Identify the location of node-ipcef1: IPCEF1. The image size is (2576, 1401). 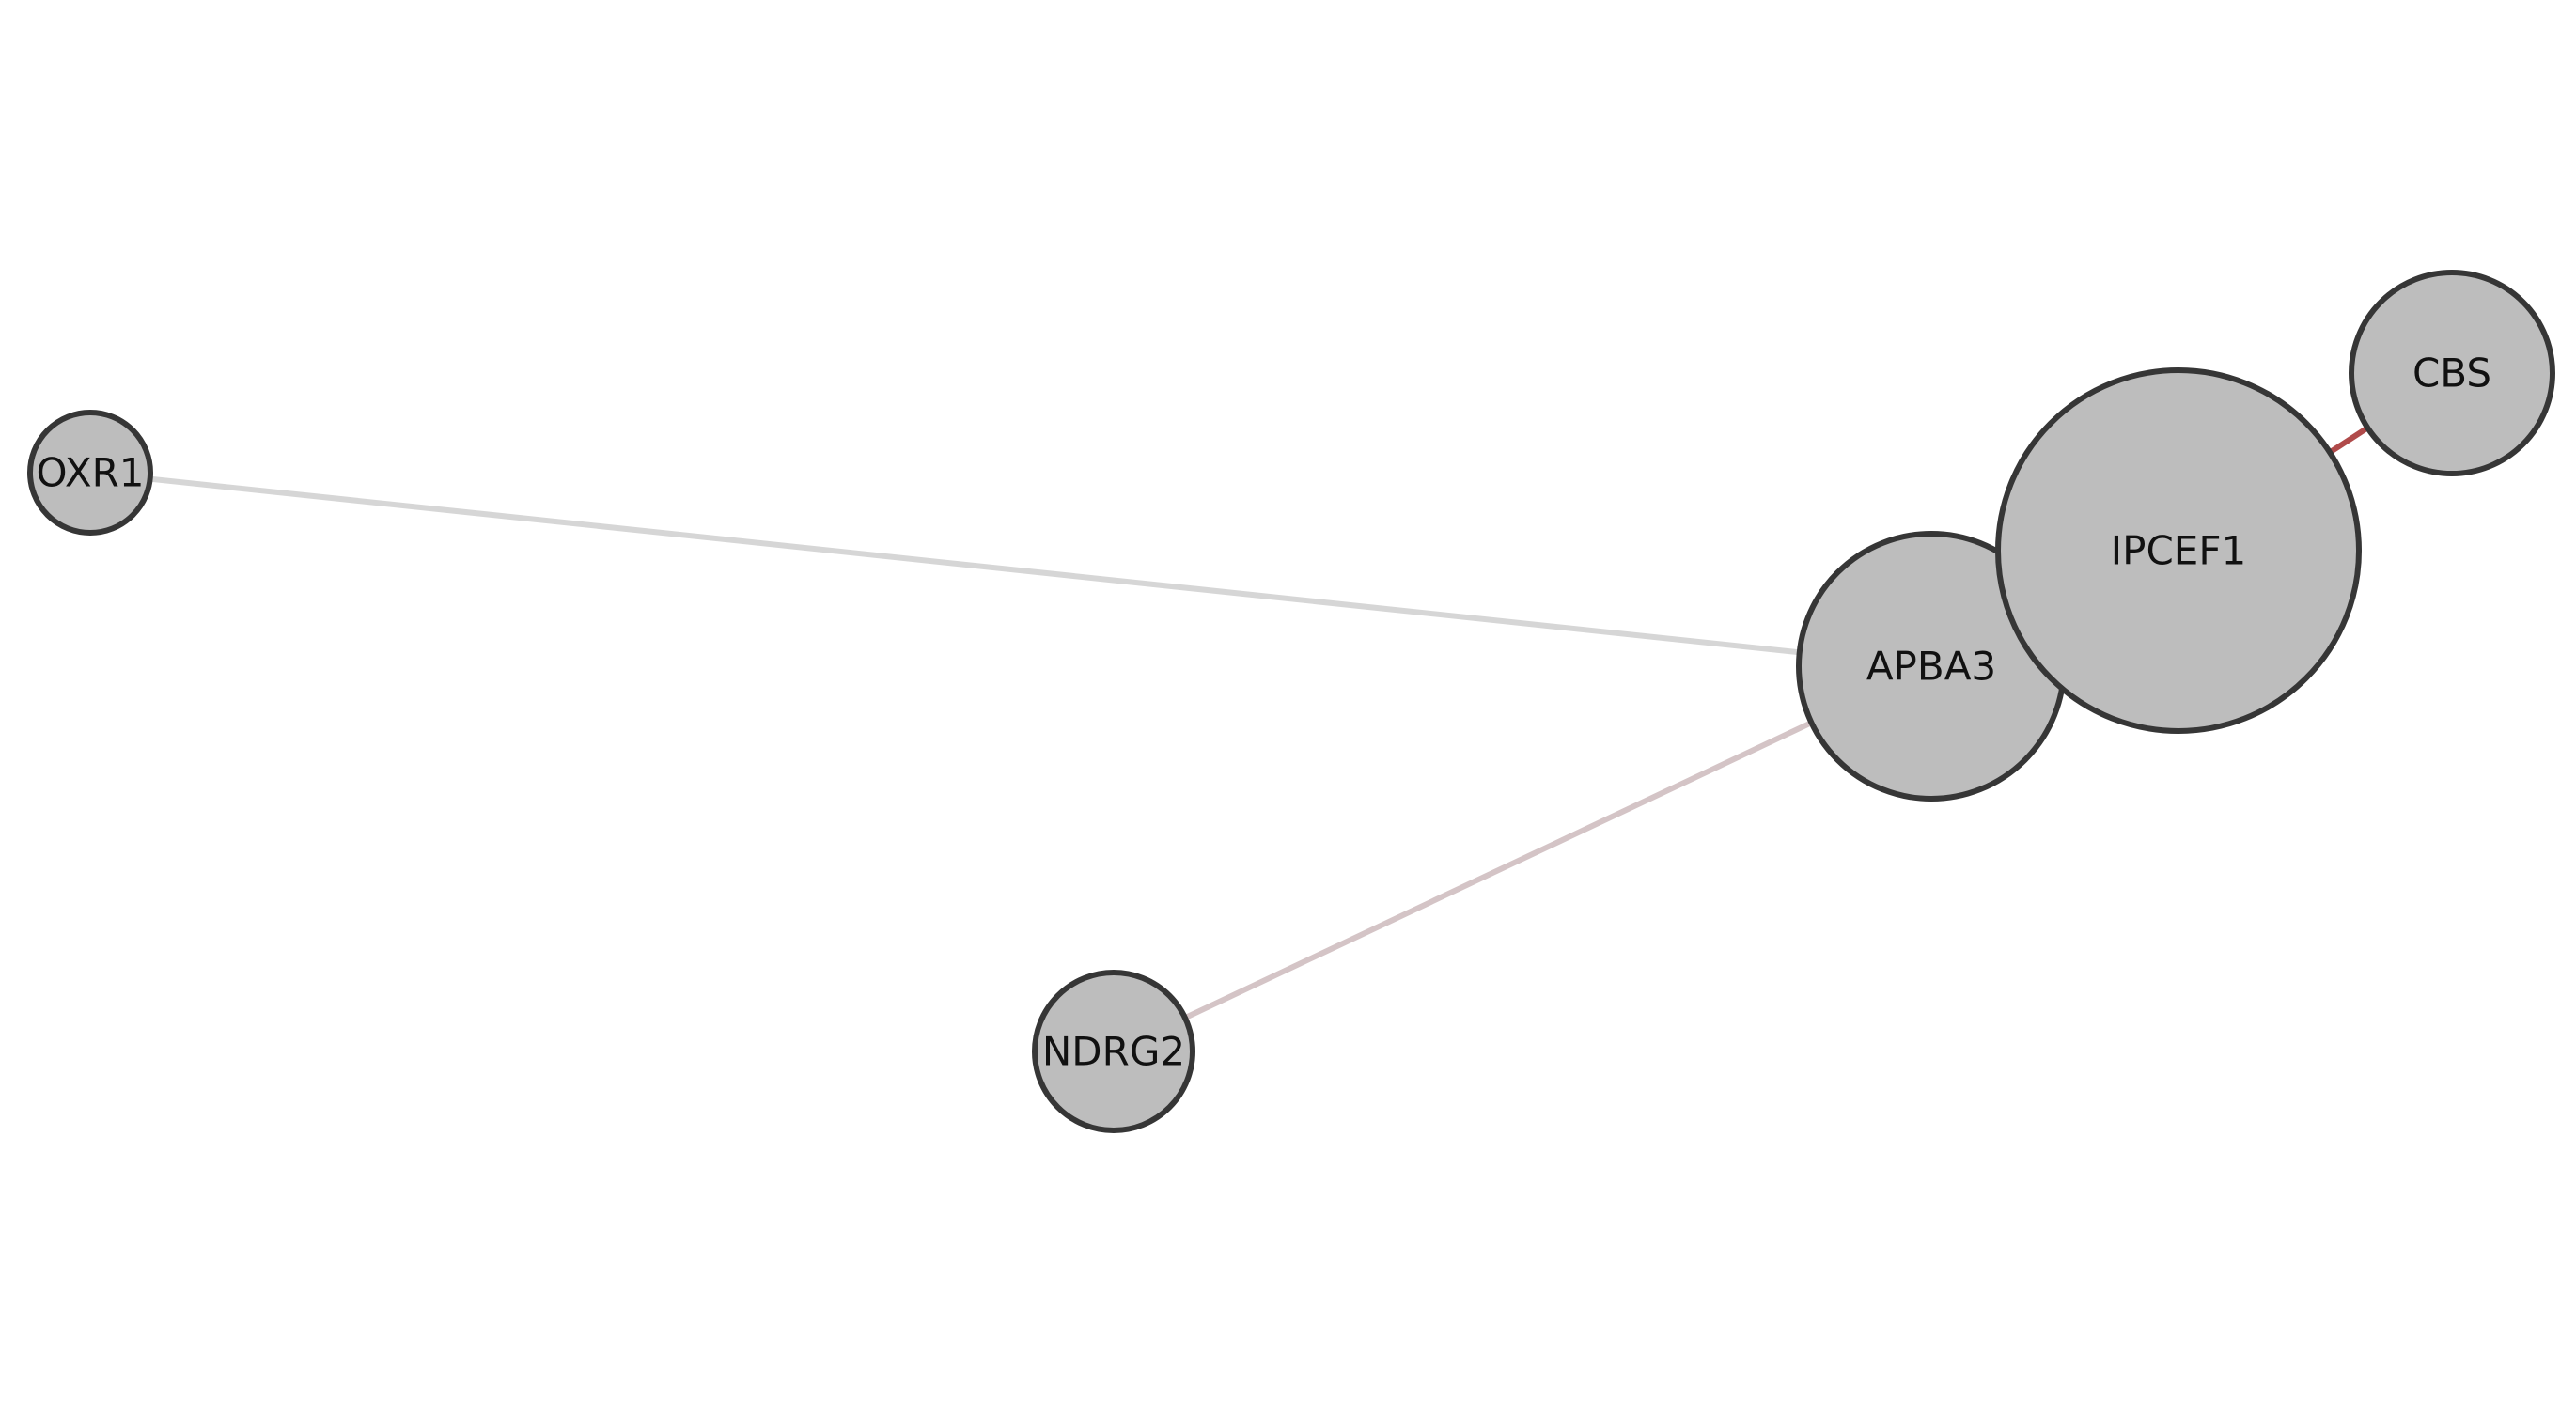
(2178, 550).